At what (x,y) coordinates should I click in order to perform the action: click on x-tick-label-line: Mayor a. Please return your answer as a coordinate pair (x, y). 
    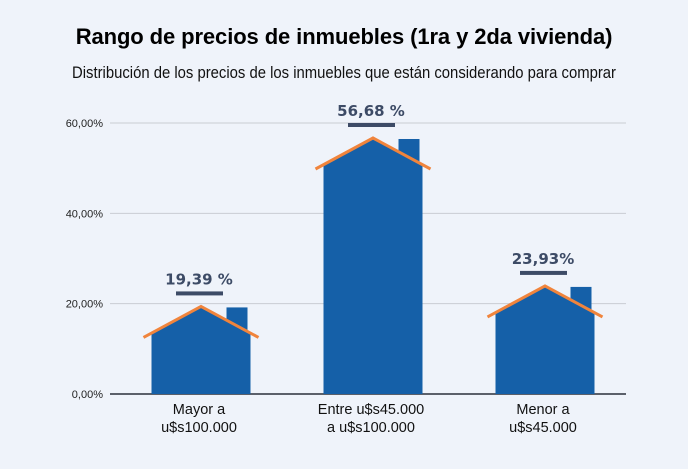
    Looking at the image, I should click on (199, 410).